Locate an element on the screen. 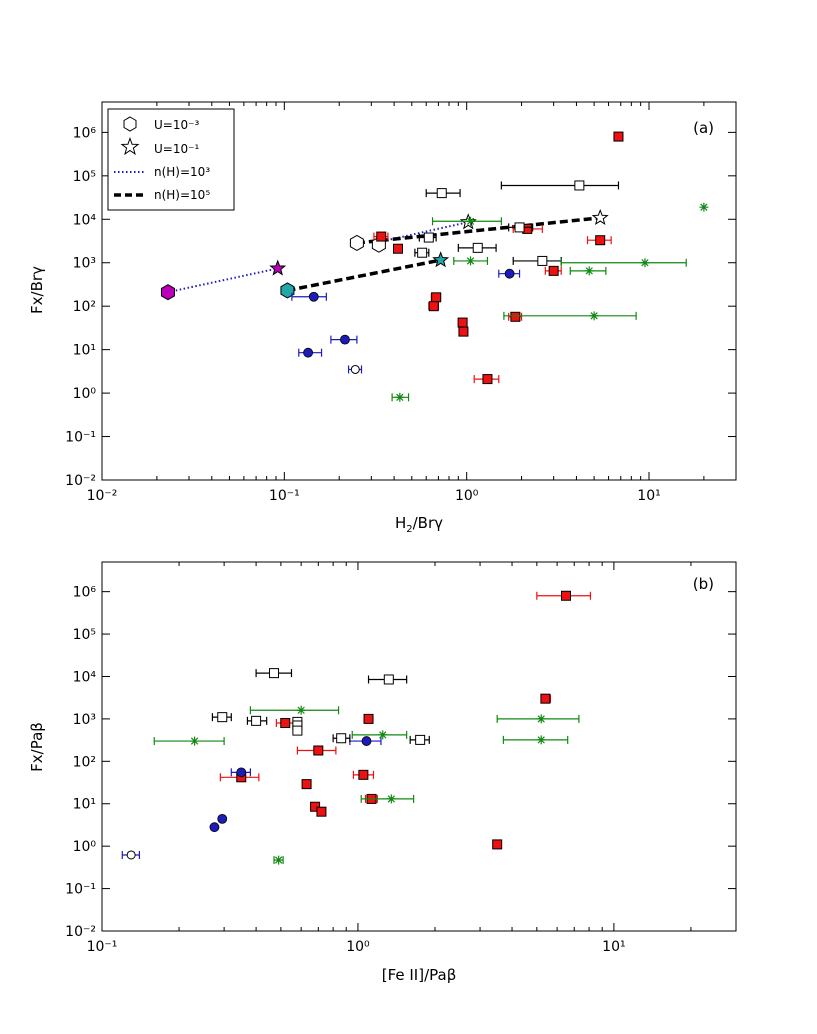  legend-hexagon-icon is located at coordinates (130, 124).